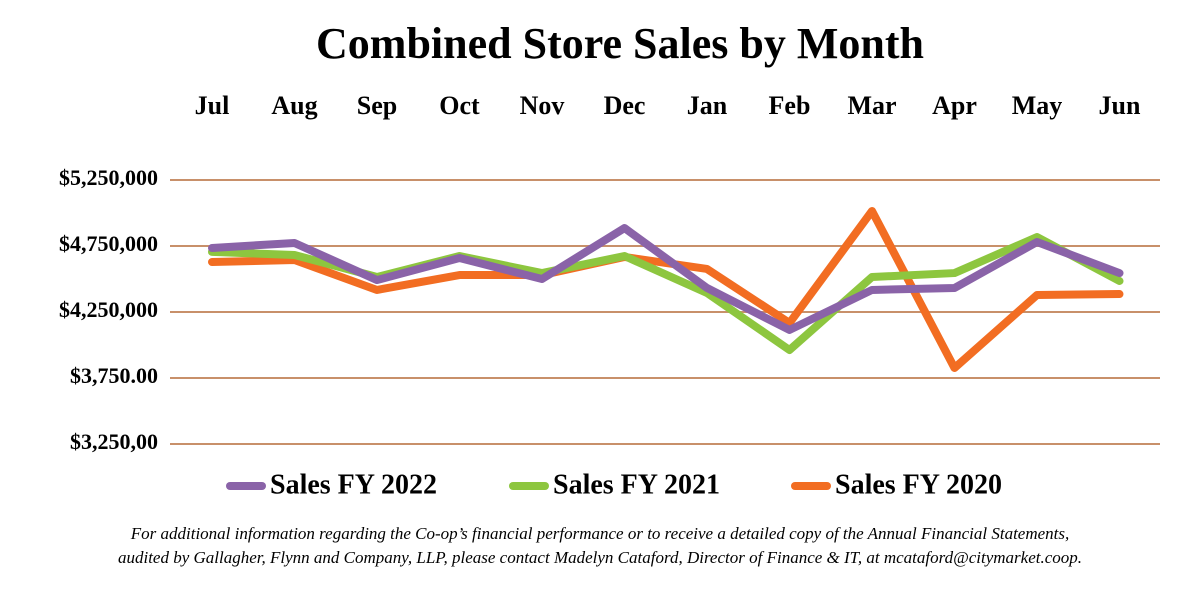  I want to click on series-line, so click(666, 279).